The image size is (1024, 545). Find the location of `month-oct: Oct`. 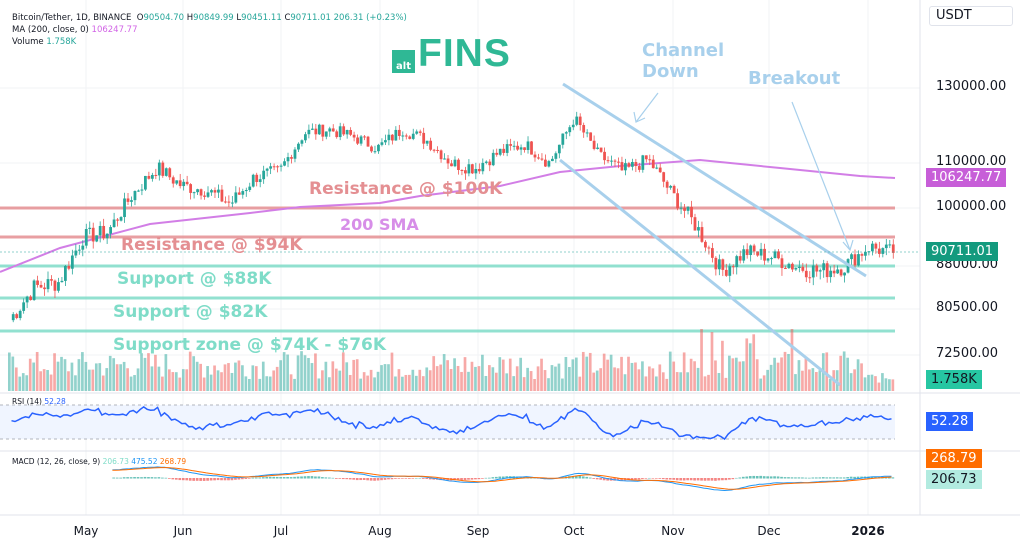

month-oct: Oct is located at coordinates (574, 531).